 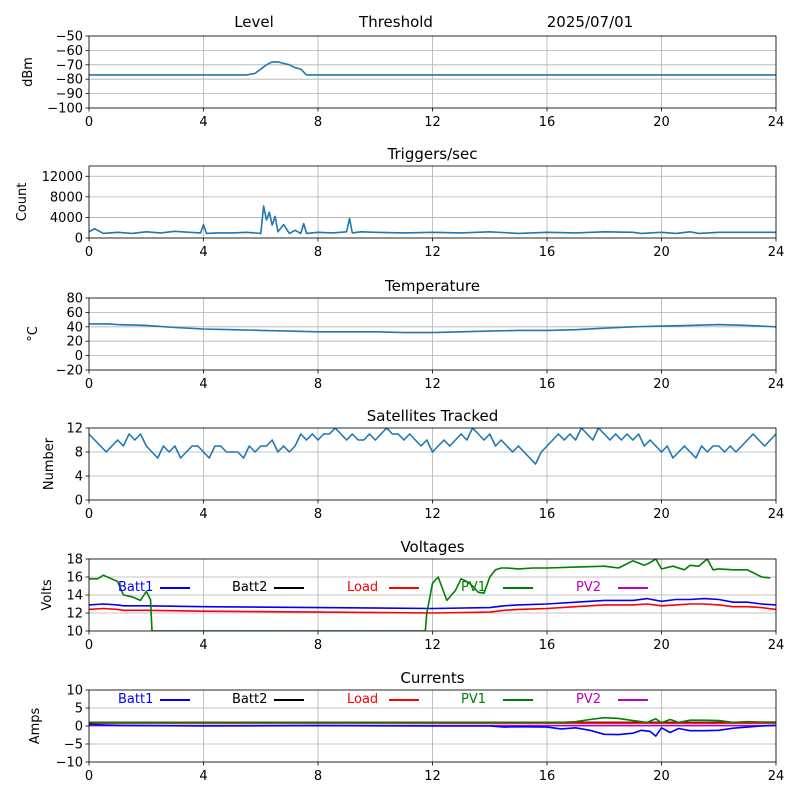 I want to click on y-axis-label: dBm, so click(x=28, y=72).